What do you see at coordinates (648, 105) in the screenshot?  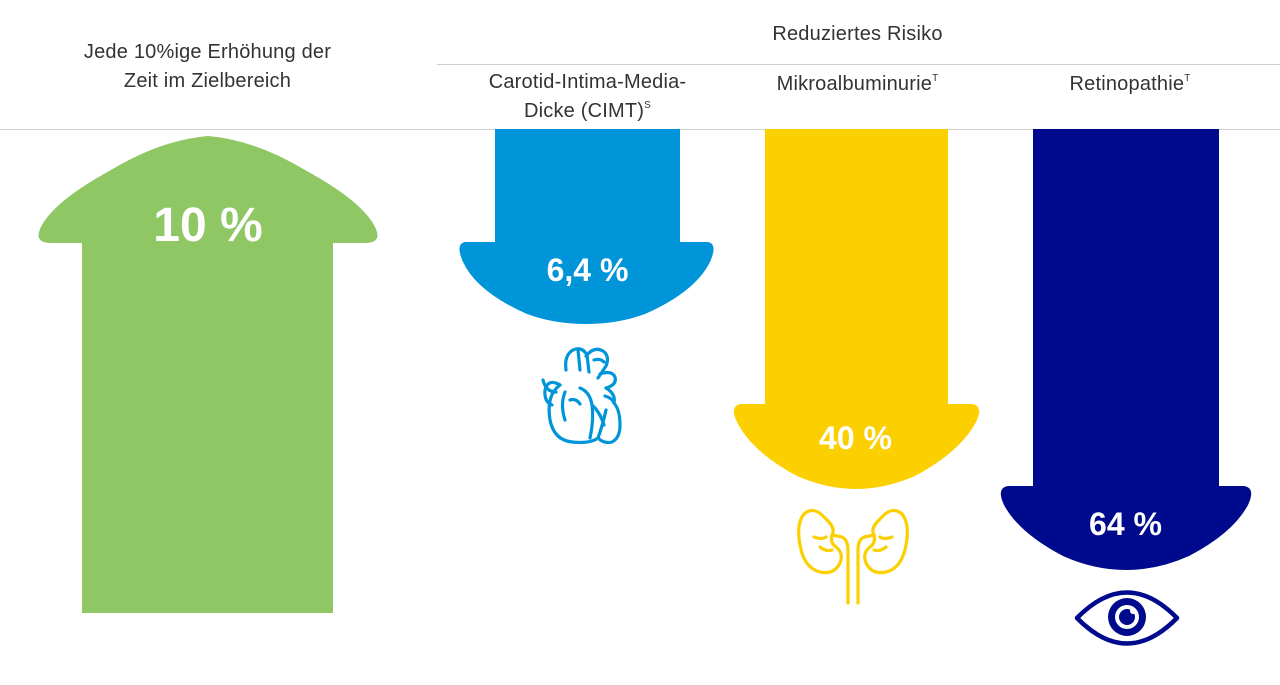 I see `cimt-superscript: S` at bounding box center [648, 105].